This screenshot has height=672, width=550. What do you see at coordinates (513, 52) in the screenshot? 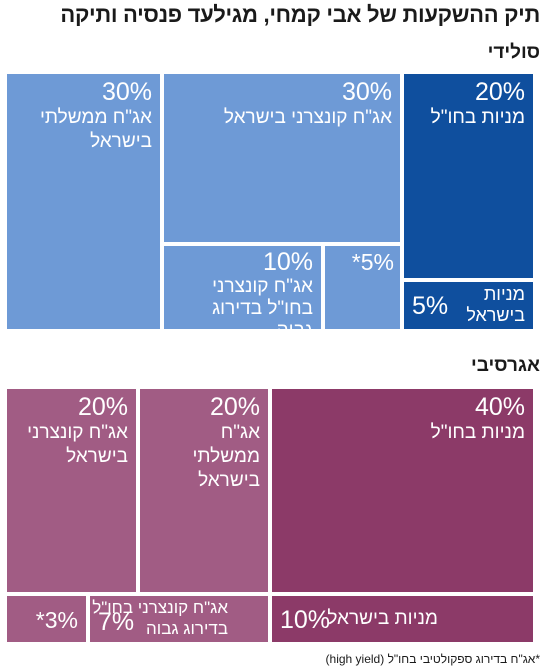
I see `section-label-solid: סולידי` at bounding box center [513, 52].